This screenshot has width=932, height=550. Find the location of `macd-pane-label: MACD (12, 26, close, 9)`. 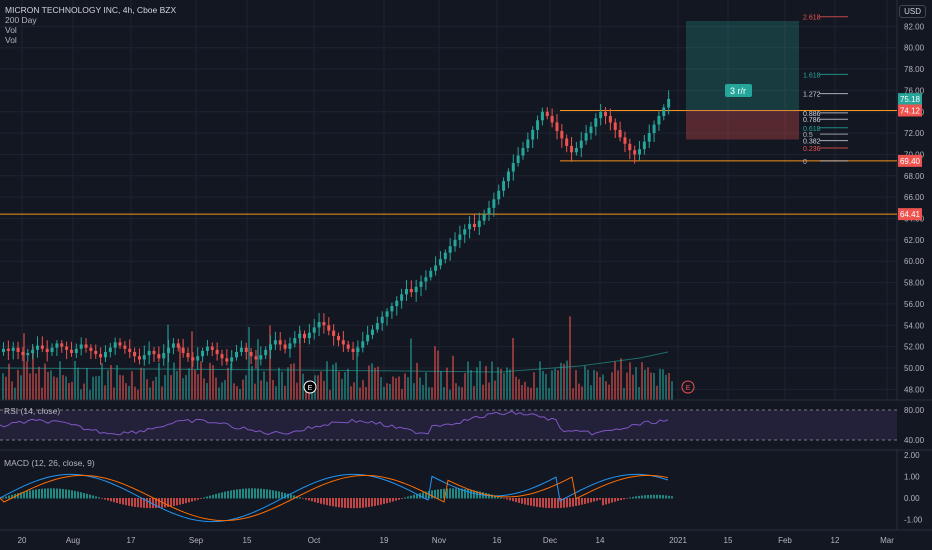

macd-pane-label: MACD (12, 26, close, 9) is located at coordinates (49, 463).